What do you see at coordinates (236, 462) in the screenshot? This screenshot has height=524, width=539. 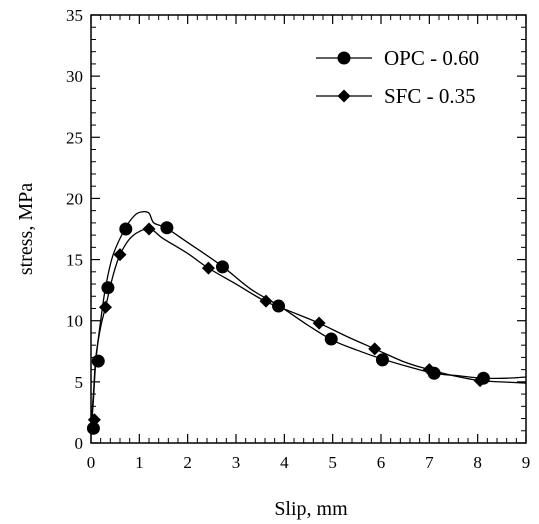 I see `x-tick-label: 3` at bounding box center [236, 462].